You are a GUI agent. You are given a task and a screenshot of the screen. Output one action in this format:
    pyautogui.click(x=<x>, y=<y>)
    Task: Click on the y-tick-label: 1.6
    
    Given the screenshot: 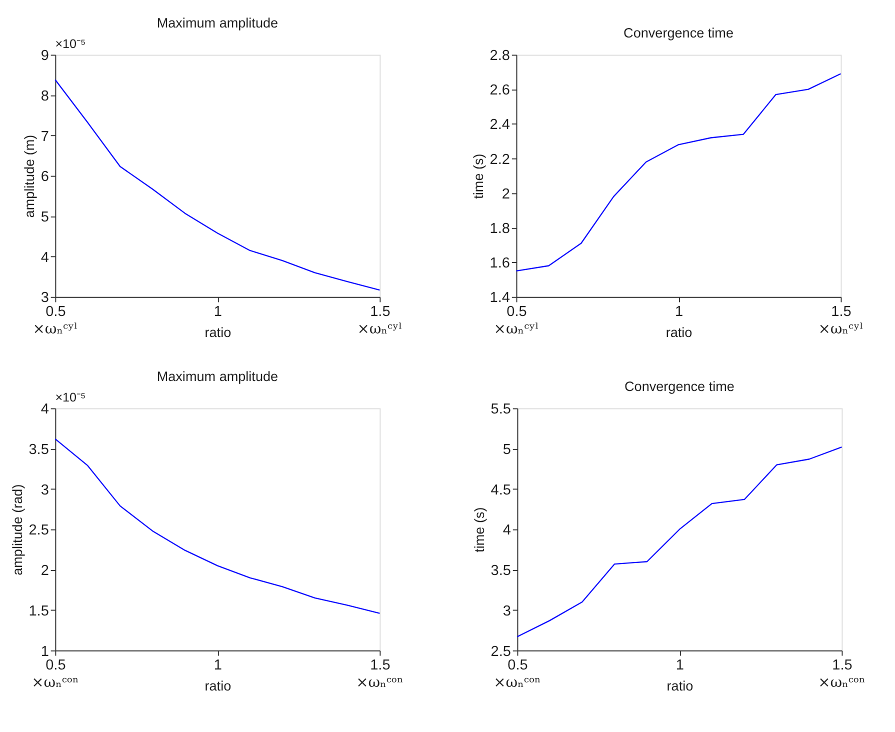 What is the action you would take?
    pyautogui.click(x=500, y=264)
    